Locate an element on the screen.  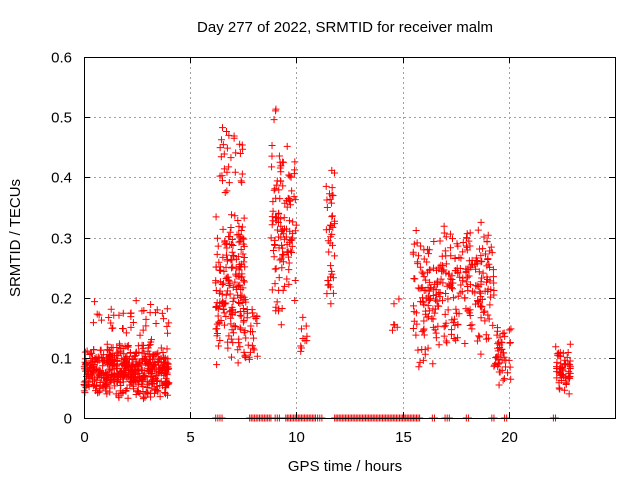
y-axis-label: SRMTID / TECUs is located at coordinates (15, 238).